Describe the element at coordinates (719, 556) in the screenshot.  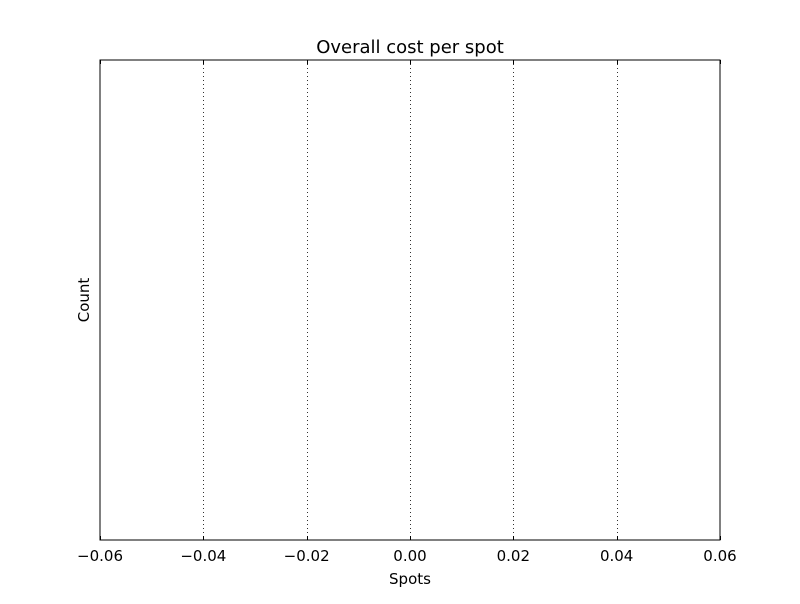
I see `x-tick-label: 0.06` at that location.